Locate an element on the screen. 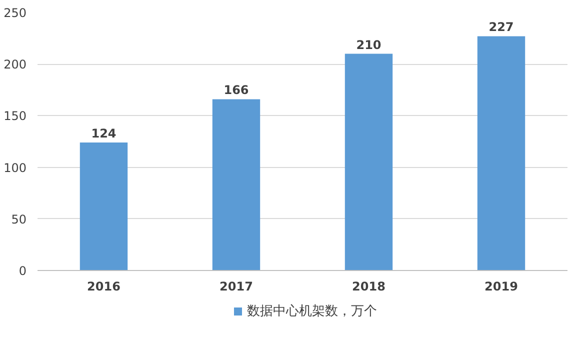 The height and width of the screenshot is (348, 588). y-tick-label: 50 is located at coordinates (19, 219).